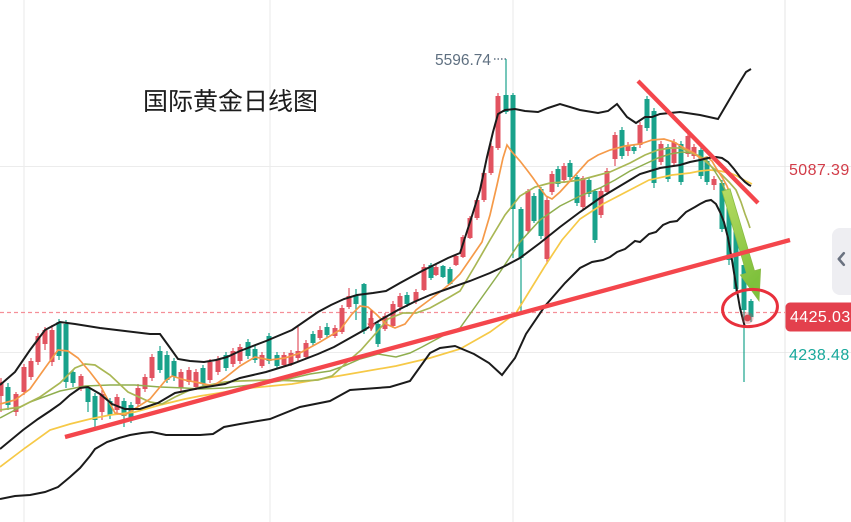 The width and height of the screenshot is (851, 522). What do you see at coordinates (819, 355) in the screenshot?
I see `svg-text: 4238.48` at bounding box center [819, 355].